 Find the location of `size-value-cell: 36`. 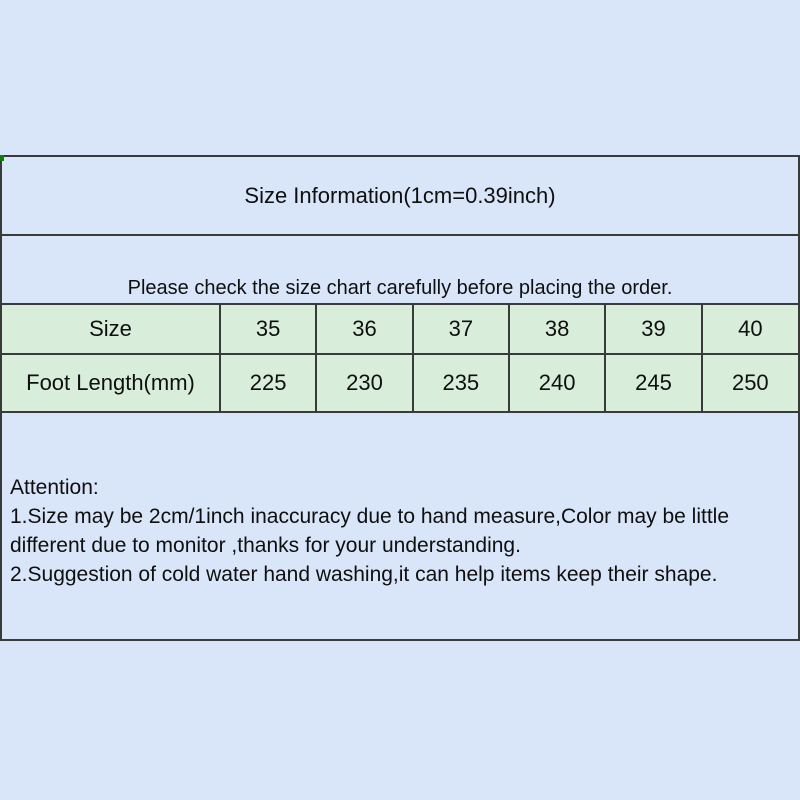

size-value-cell: 36 is located at coordinates (364, 329).